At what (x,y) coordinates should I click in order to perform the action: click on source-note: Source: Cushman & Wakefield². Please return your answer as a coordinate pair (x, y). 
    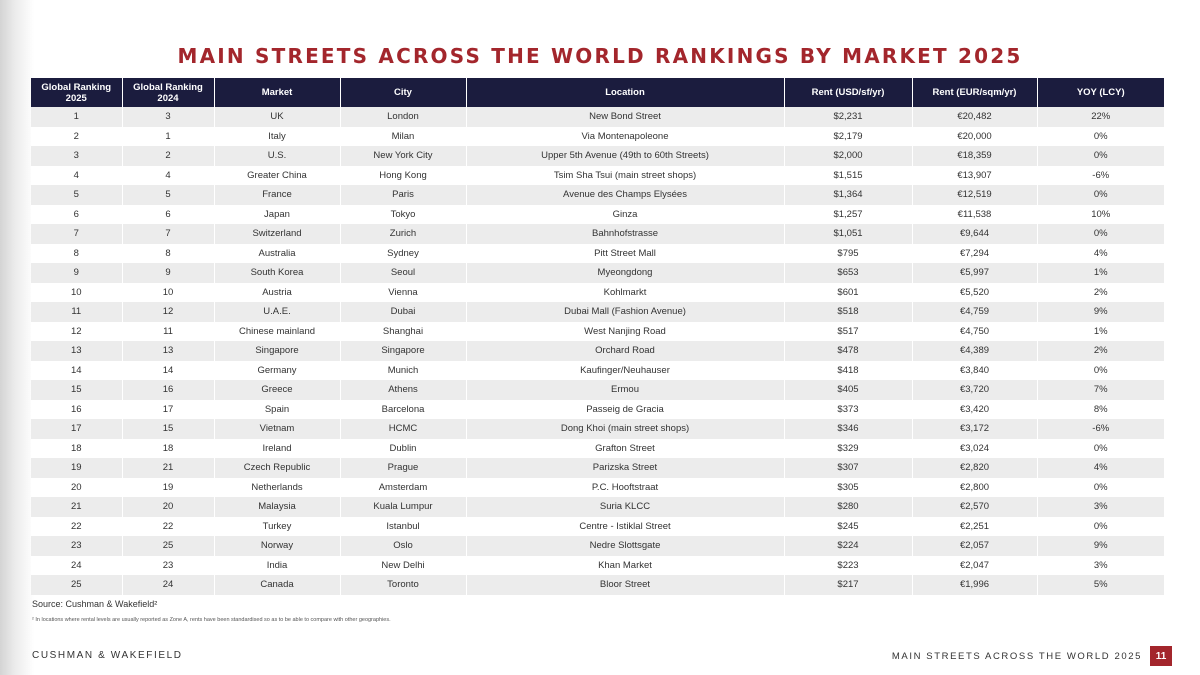
    Looking at the image, I should click on (95, 604).